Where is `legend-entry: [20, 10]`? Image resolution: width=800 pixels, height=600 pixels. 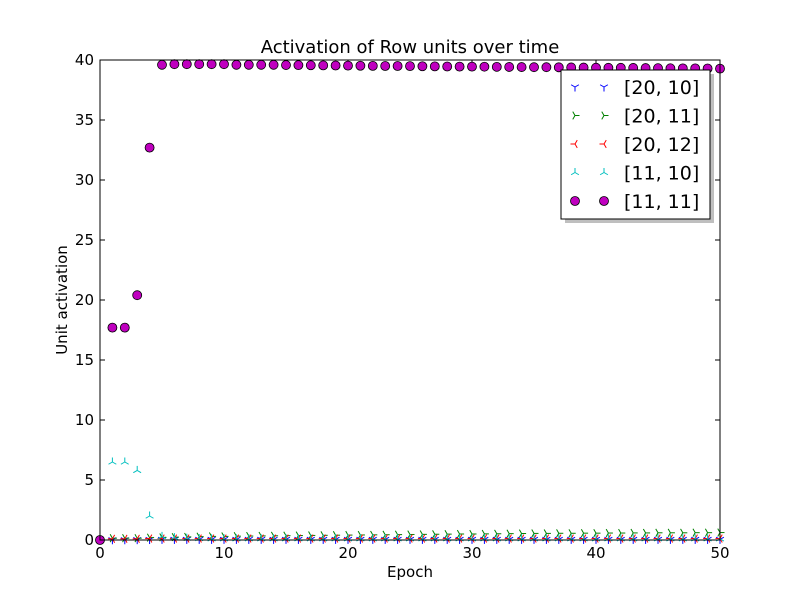 legend-entry: [20, 10] is located at coordinates (634, 88).